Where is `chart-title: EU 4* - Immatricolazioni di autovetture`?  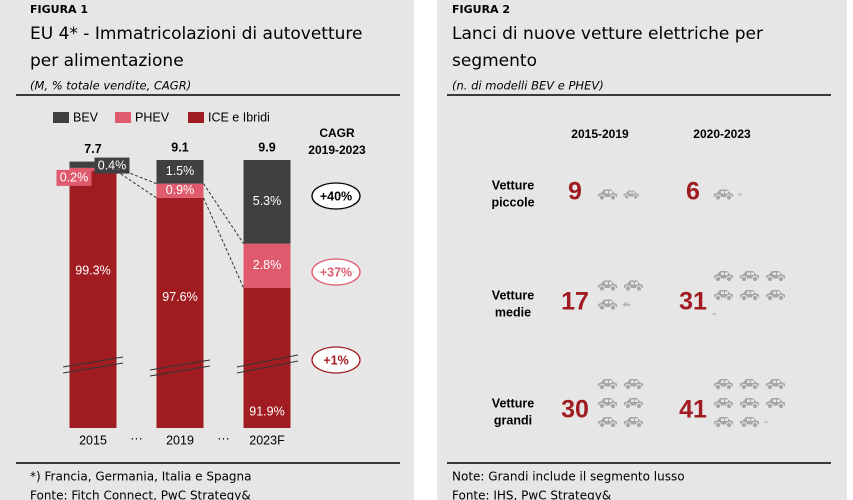
chart-title: EU 4* - Immatricolazioni di autovetture is located at coordinates (196, 34).